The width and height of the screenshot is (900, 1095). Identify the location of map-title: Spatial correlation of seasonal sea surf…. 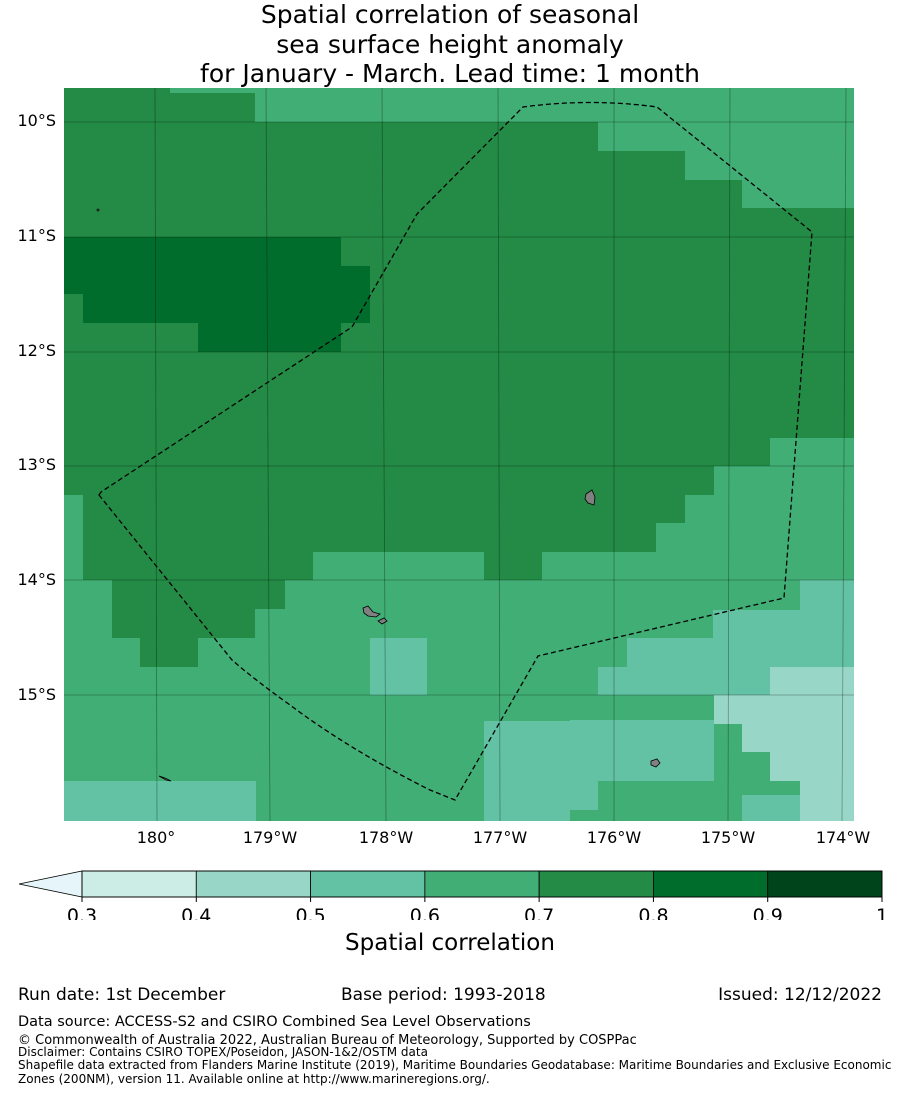
(450, 44).